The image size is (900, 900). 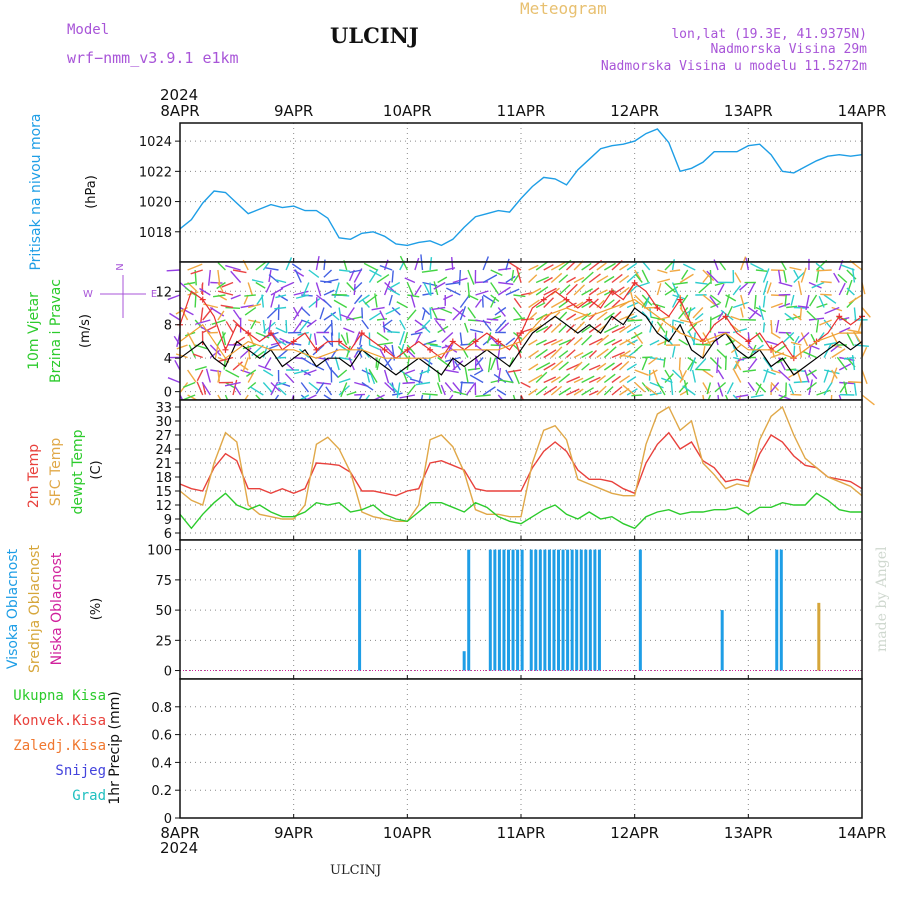 What do you see at coordinates (168, 672) in the screenshot?
I see `y-tick-label: 0` at bounding box center [168, 672].